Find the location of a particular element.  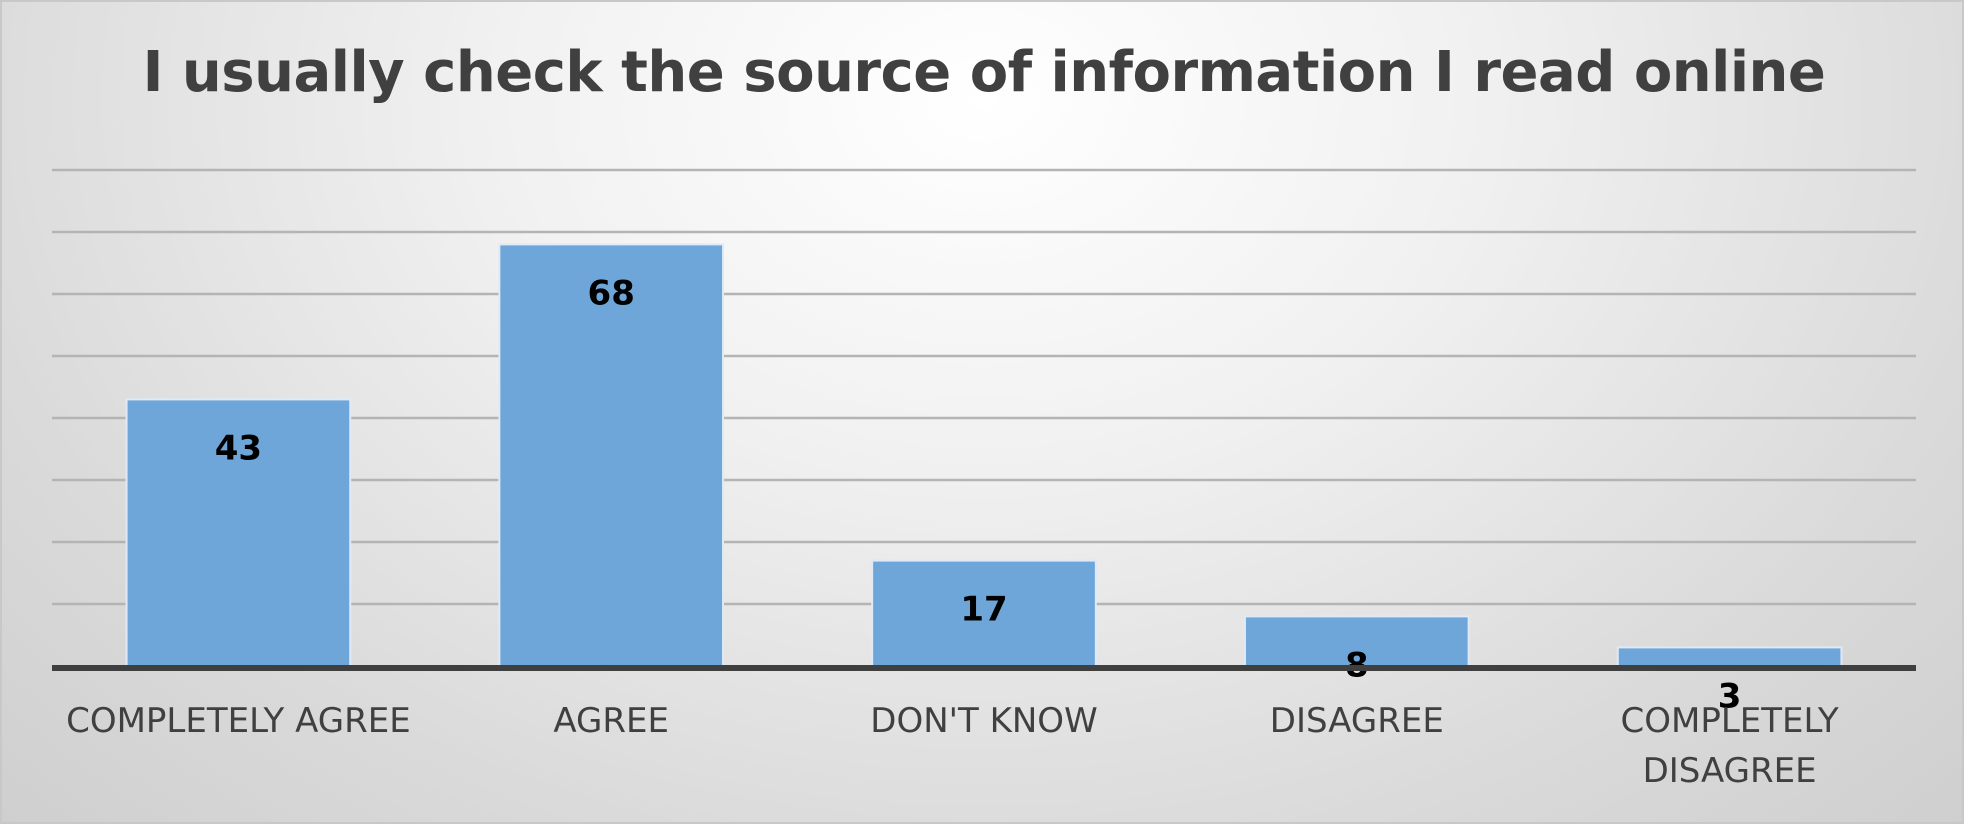

category-label: AGREE is located at coordinates (611, 721).